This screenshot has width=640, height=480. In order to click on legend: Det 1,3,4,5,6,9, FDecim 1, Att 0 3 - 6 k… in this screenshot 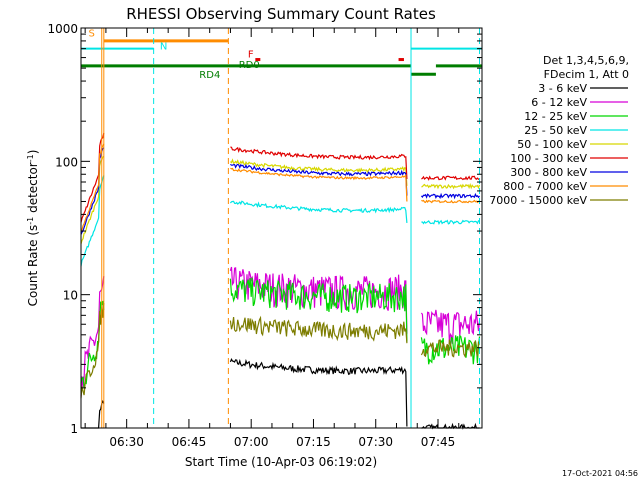, I will do `click(559, 130)`.